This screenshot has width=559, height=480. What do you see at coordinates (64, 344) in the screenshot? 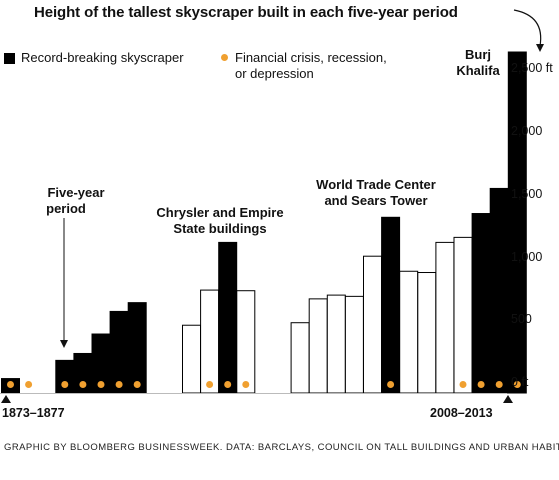
I see `five-year-pointer-arrow-icon` at bounding box center [64, 344].